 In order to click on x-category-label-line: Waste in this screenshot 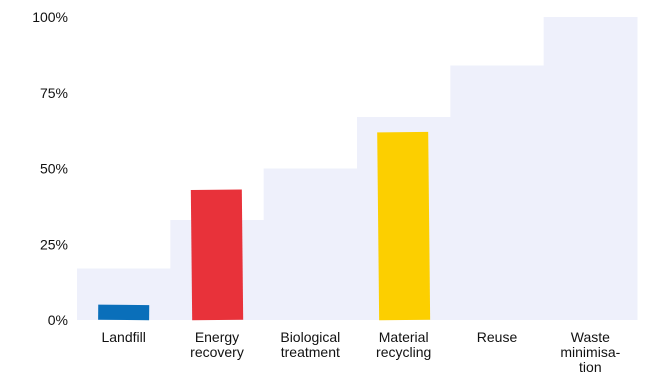, I will do `click(590, 337)`.